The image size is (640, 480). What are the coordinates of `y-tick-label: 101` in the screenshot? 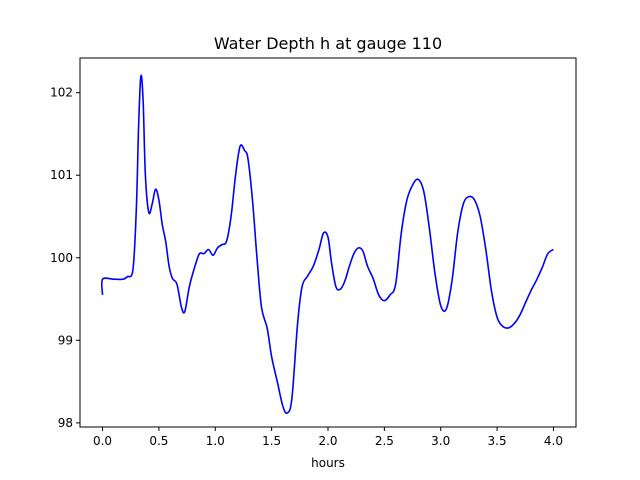 It's located at (61, 175).